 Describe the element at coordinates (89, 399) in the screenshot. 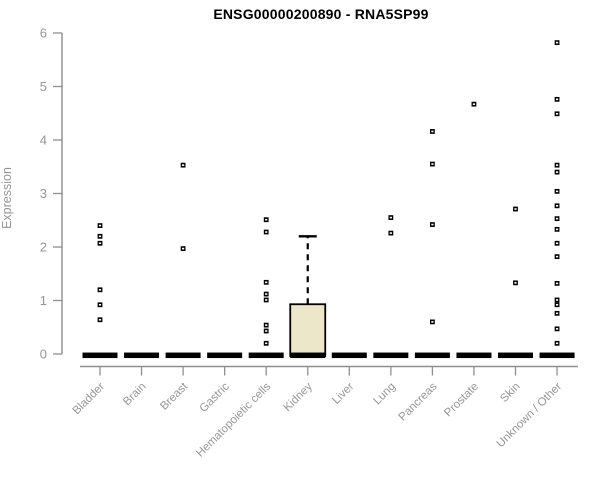

I see `x-tick-label: Bladder` at that location.